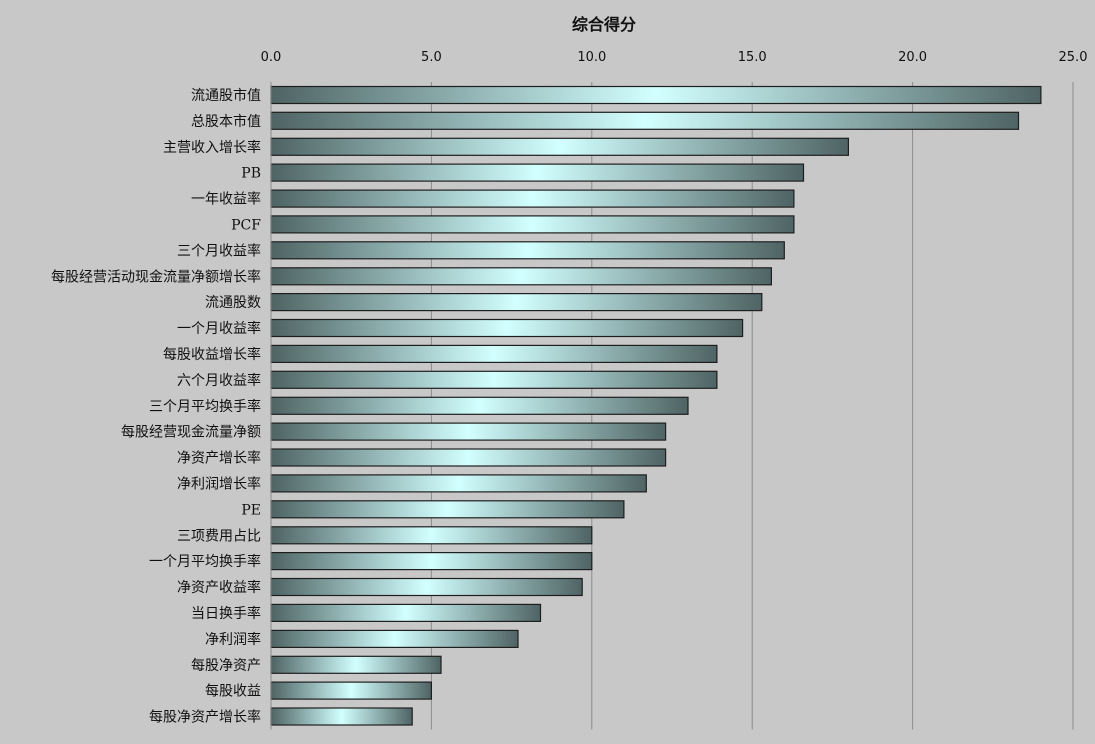  I want to click on category-label: 六个月收益率, so click(219, 380).